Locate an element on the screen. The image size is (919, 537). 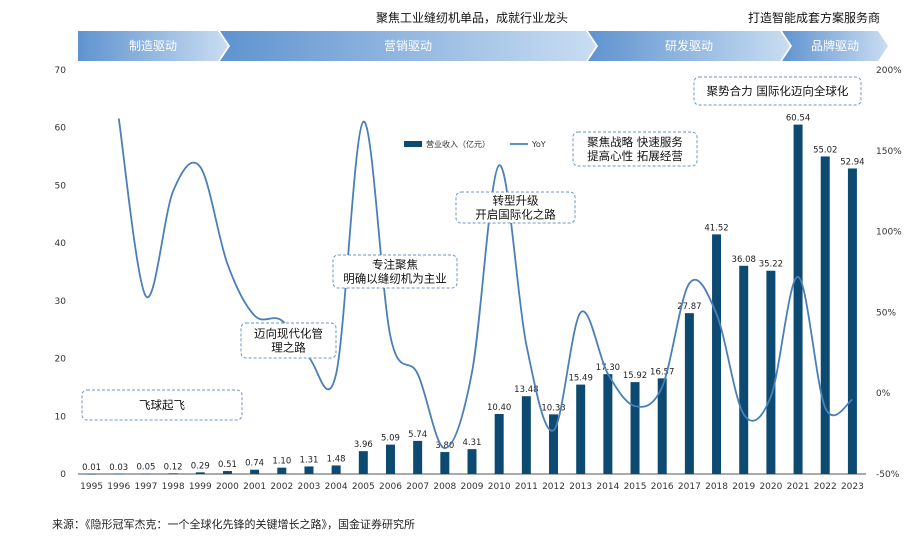
x-axis-tick: 2011 is located at coordinates (526, 487).